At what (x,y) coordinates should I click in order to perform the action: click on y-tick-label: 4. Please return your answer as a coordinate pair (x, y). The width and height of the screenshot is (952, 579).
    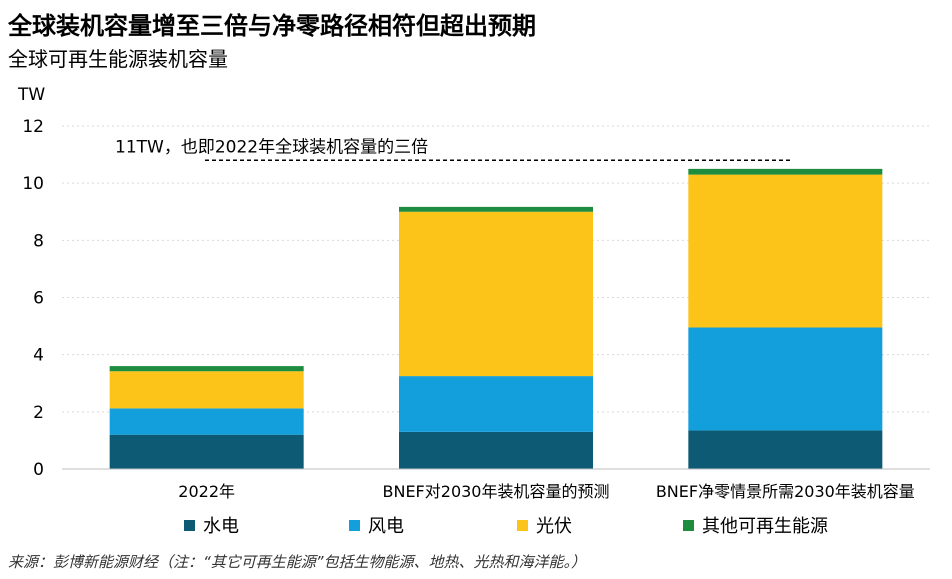
    Looking at the image, I should click on (38, 356).